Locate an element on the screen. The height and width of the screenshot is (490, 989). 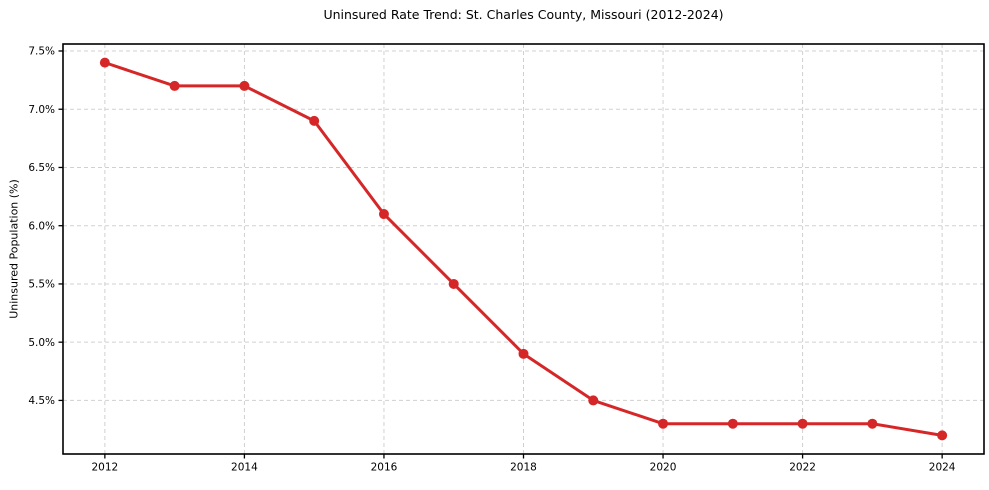
y-tick-label: 7.0% is located at coordinates (41, 110).